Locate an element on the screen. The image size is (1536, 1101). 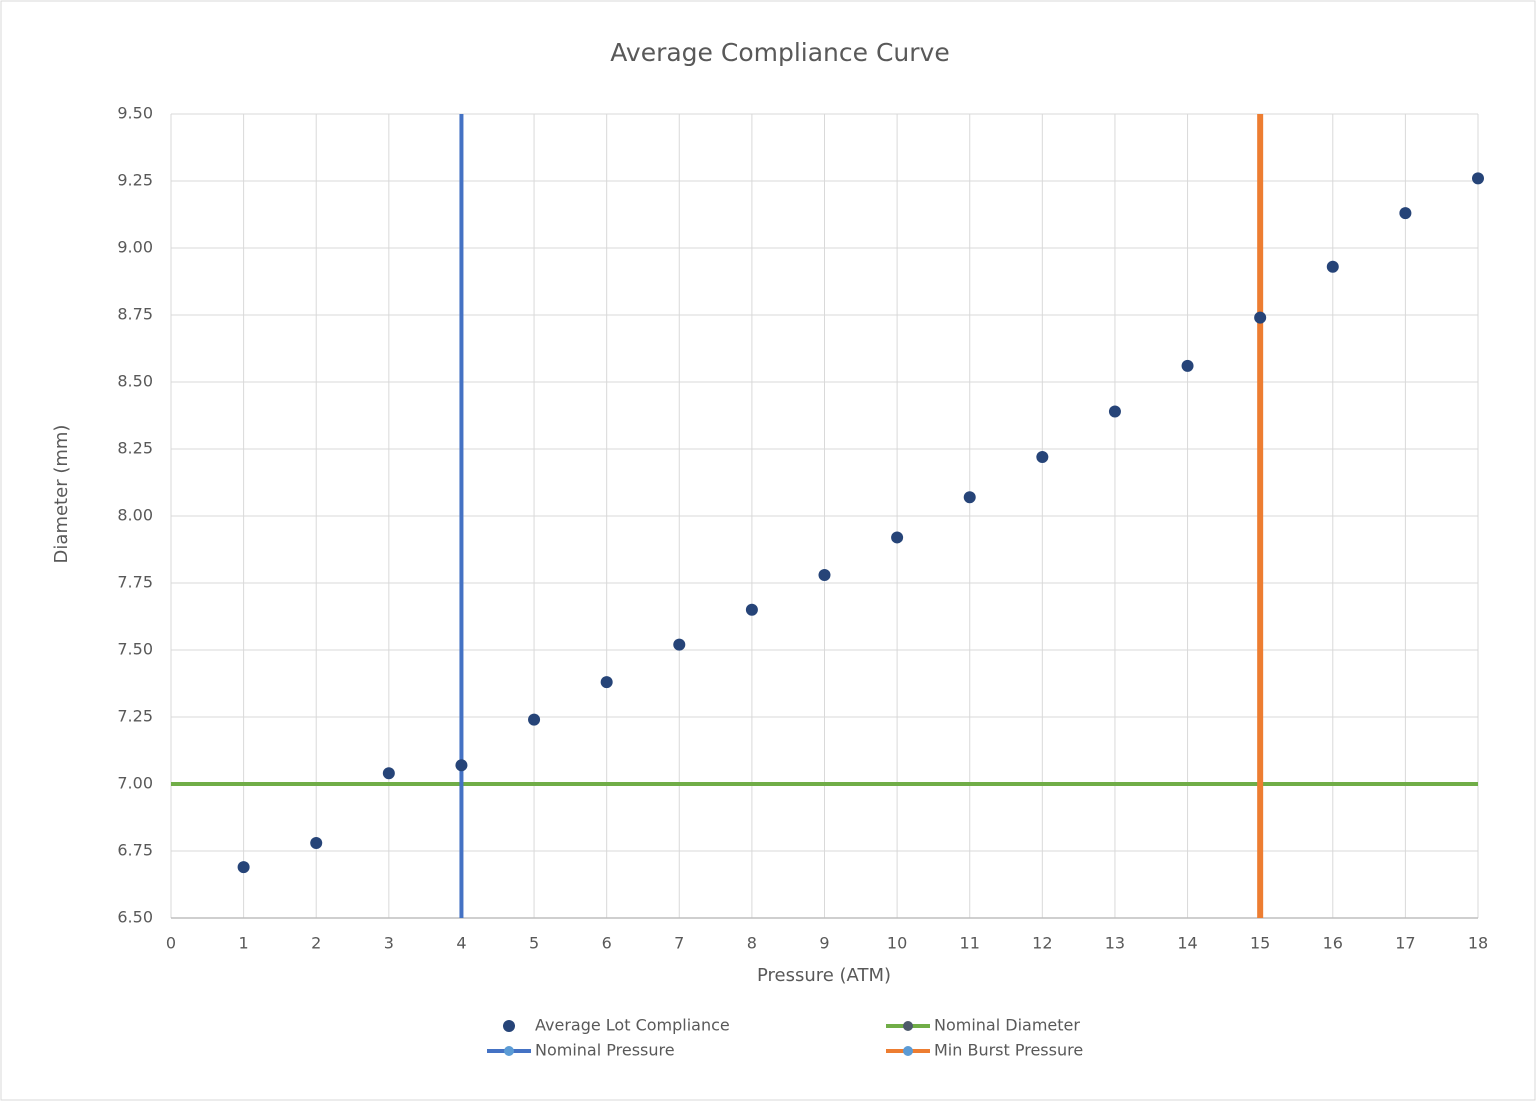
y-tick-label: 7.00 is located at coordinates (135, 783).